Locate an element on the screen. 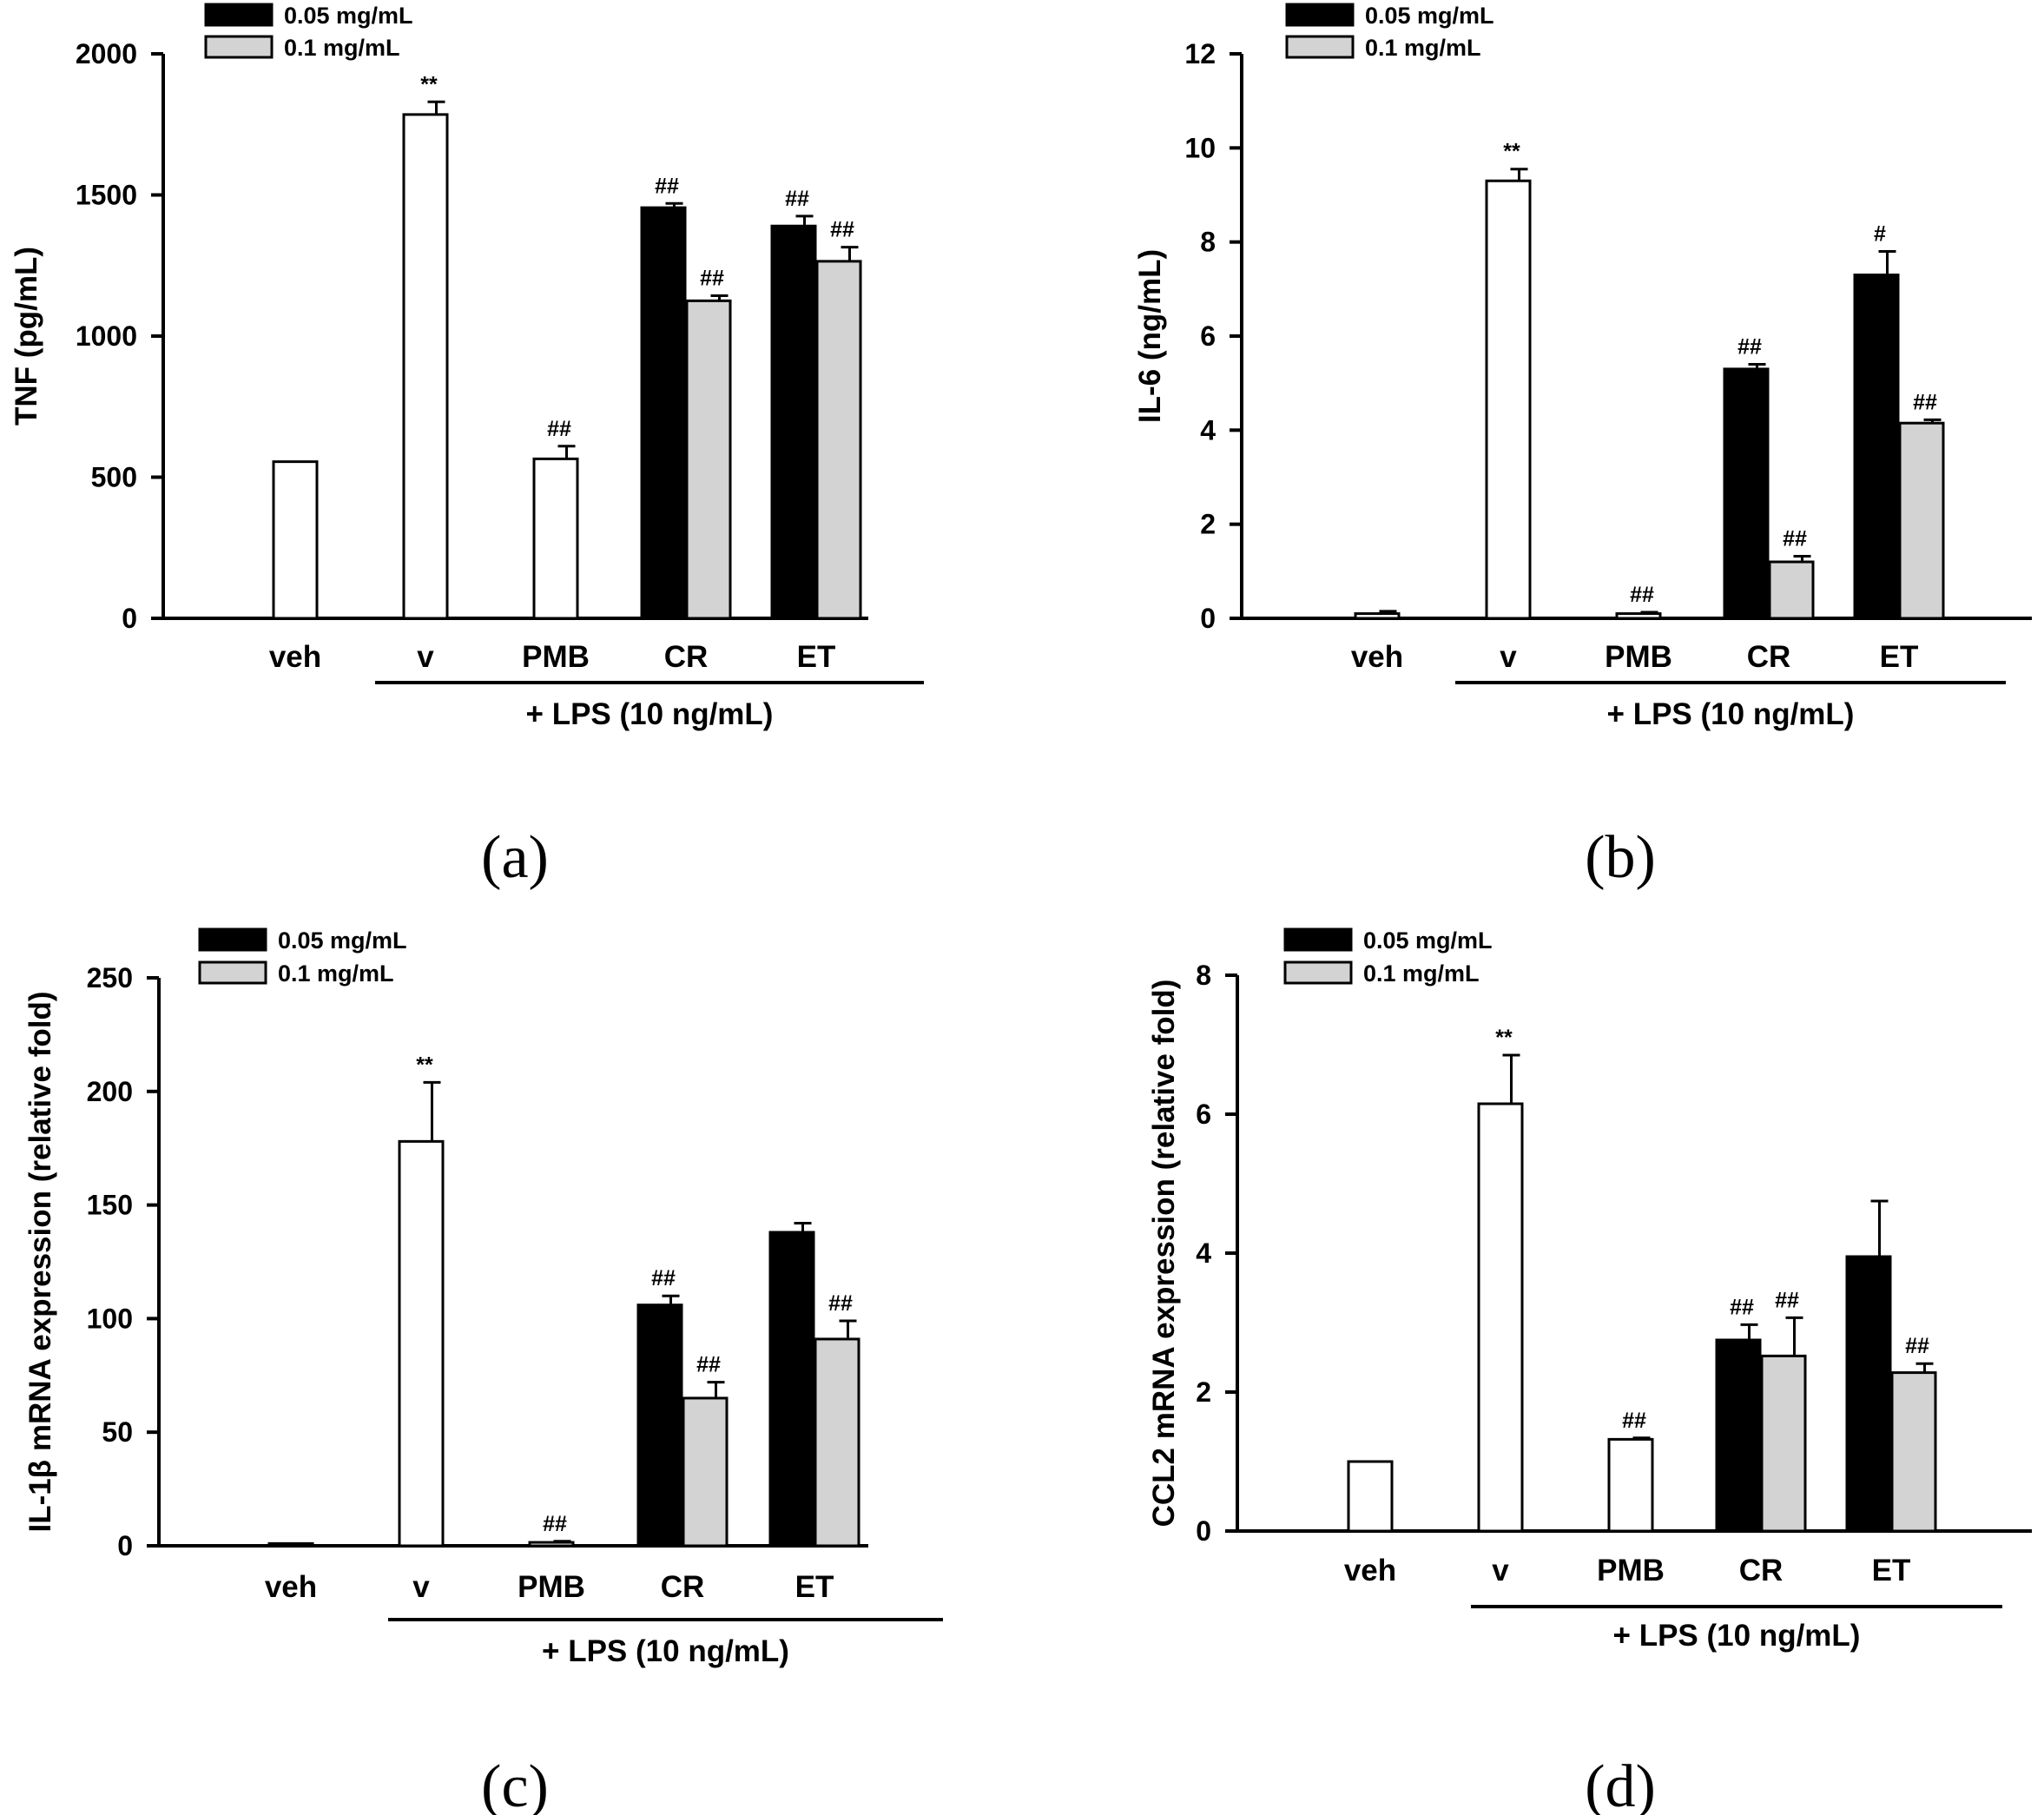  y-tick-label: 1500 is located at coordinates (106, 195).